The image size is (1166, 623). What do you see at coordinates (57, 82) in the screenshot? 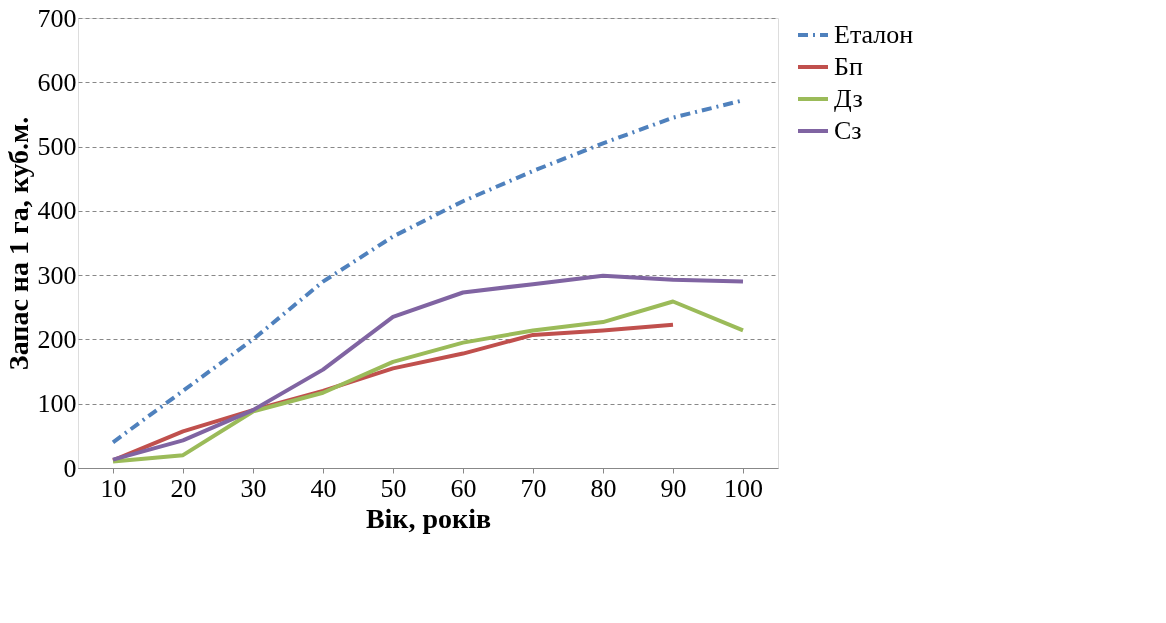
I see `y-tick-label: 600` at bounding box center [57, 82].